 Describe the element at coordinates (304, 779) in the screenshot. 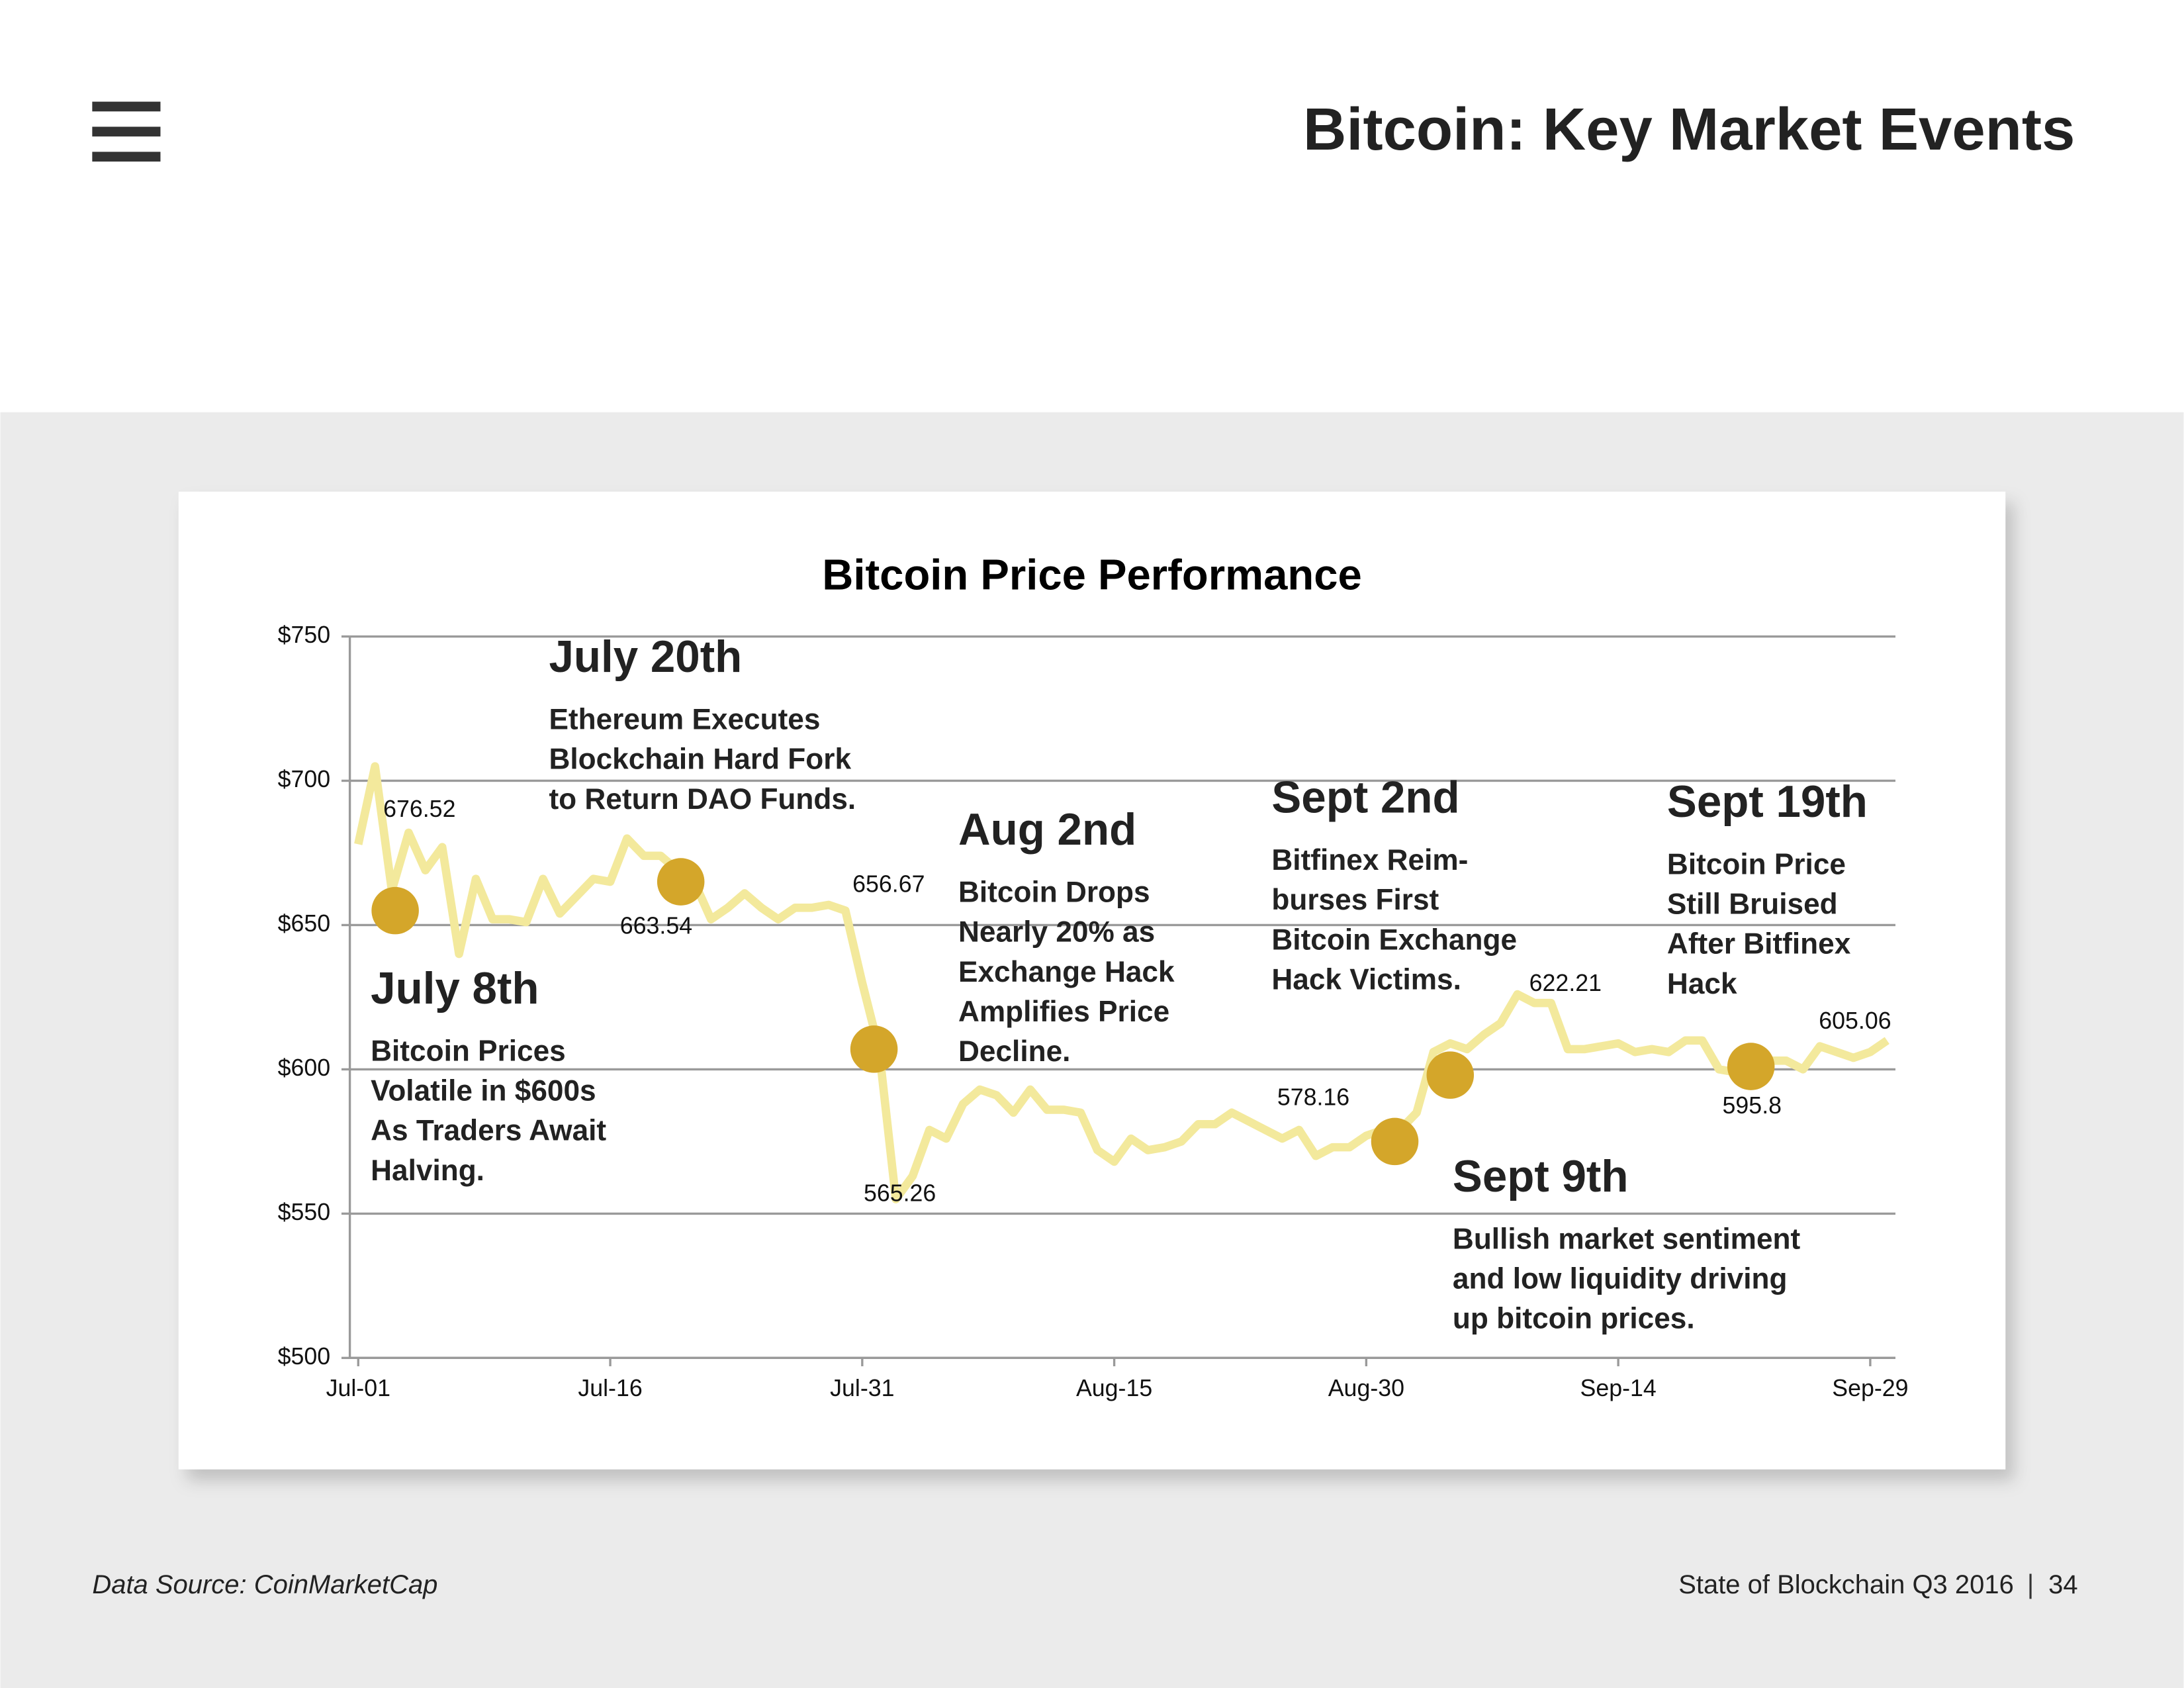

I see `y-tick-label: $700` at that location.